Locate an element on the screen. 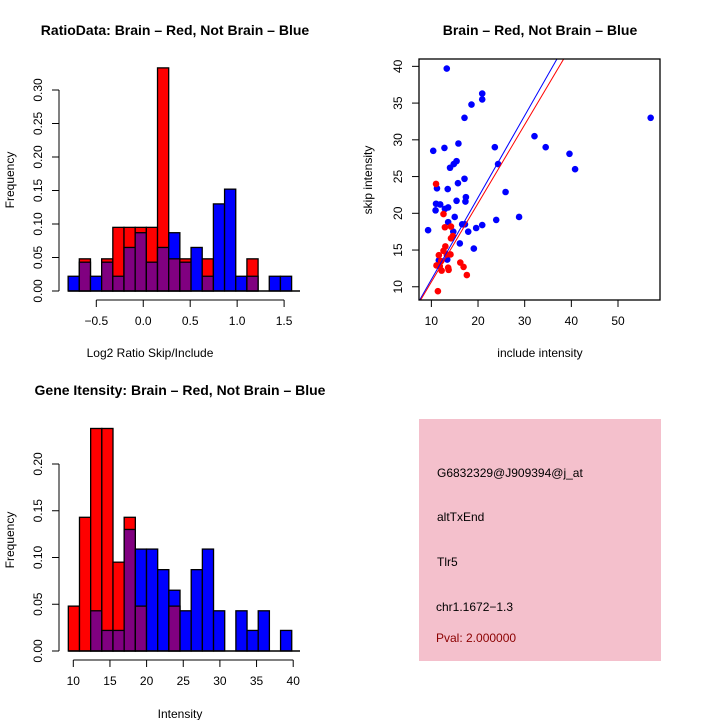 This screenshot has height=720, width=720. scatter-x-tick-label: 50 is located at coordinates (618, 321).